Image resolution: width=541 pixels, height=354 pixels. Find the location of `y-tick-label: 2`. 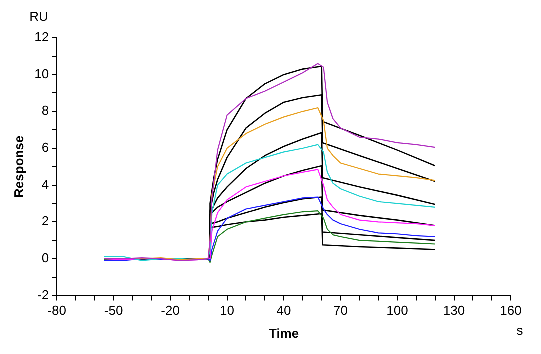

y-tick-label: 2 is located at coordinates (46, 221).